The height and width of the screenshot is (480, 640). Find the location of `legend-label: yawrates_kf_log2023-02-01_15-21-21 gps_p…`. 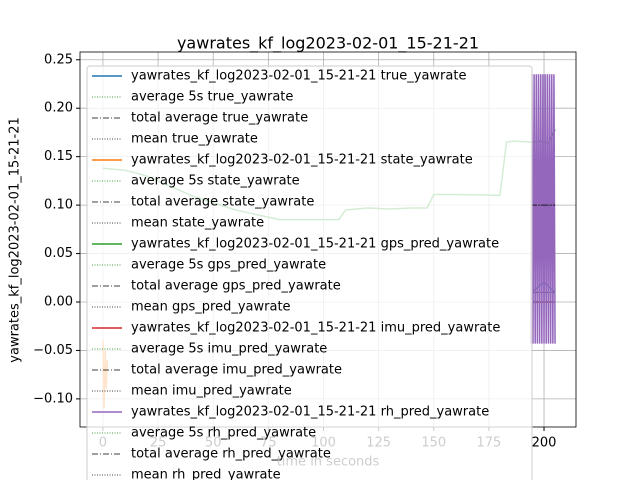

legend-label: yawrates_kf_log2023-02-01_15-21-21 gps_p… is located at coordinates (315, 244).